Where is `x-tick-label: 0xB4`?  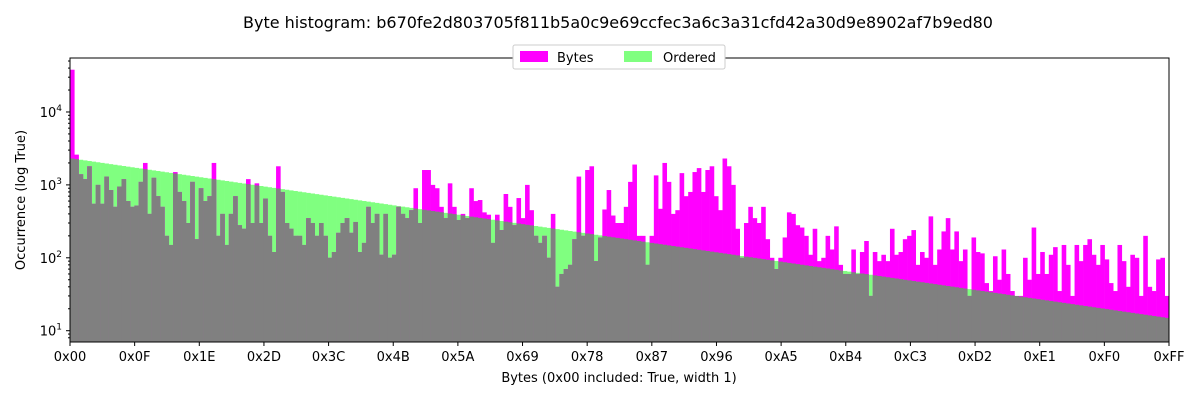
x-tick-label: 0xB4 is located at coordinates (845, 357).